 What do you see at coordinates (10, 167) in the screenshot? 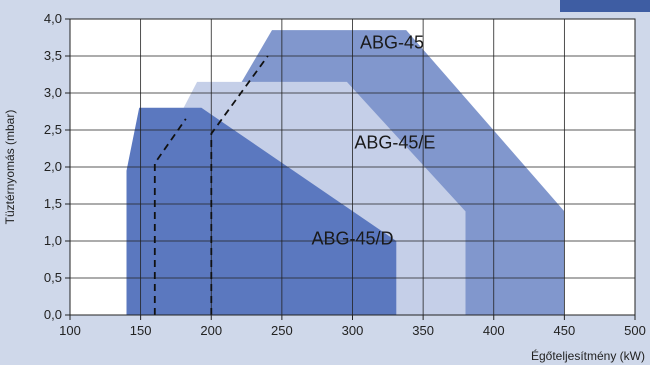
I see `y-axis-label: Tüztérnyomás (mbar)` at bounding box center [10, 167].